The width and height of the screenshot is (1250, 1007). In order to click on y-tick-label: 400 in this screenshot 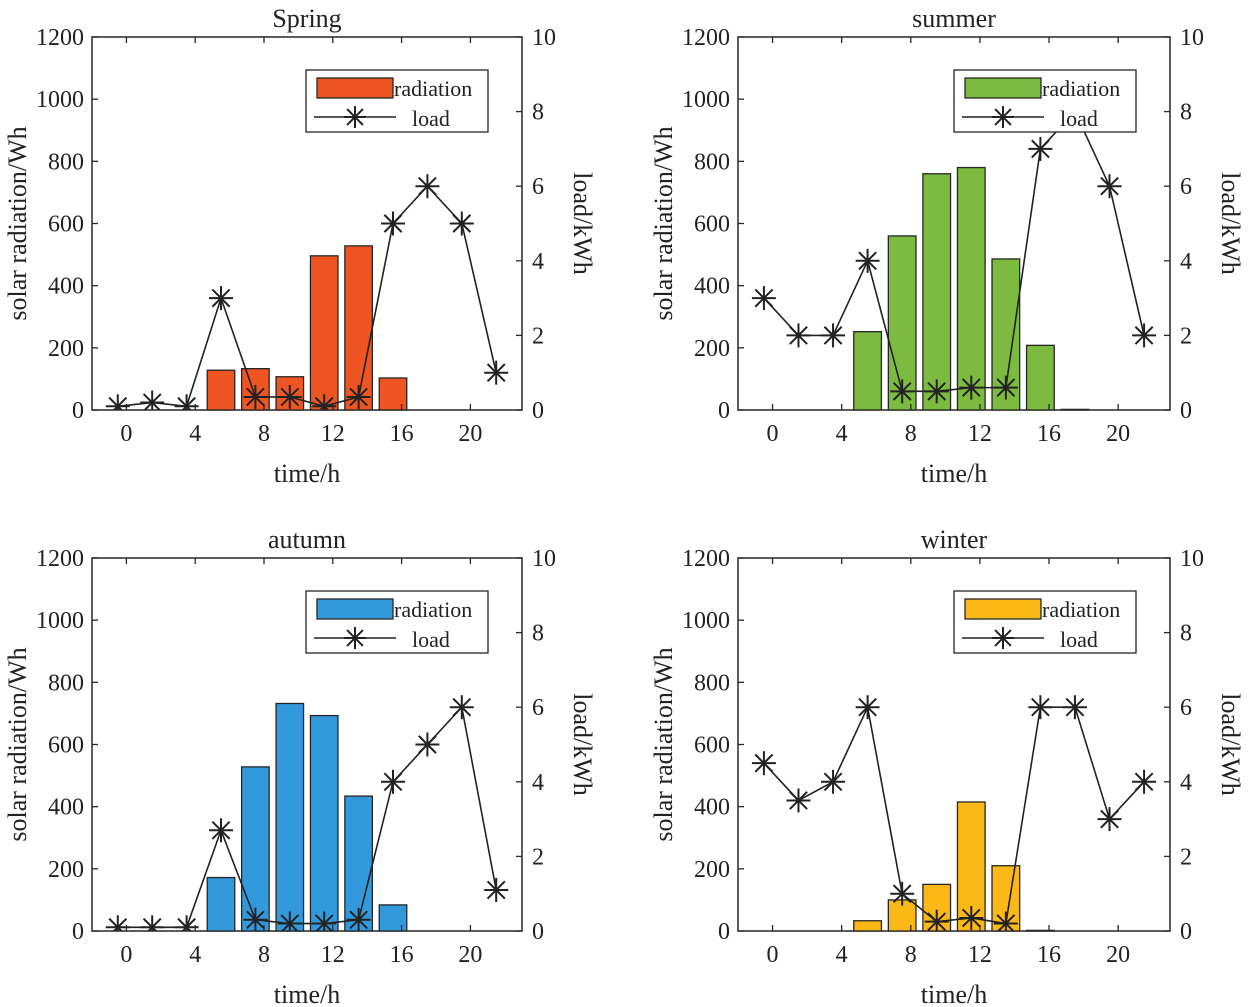, I will do `click(712, 287)`.